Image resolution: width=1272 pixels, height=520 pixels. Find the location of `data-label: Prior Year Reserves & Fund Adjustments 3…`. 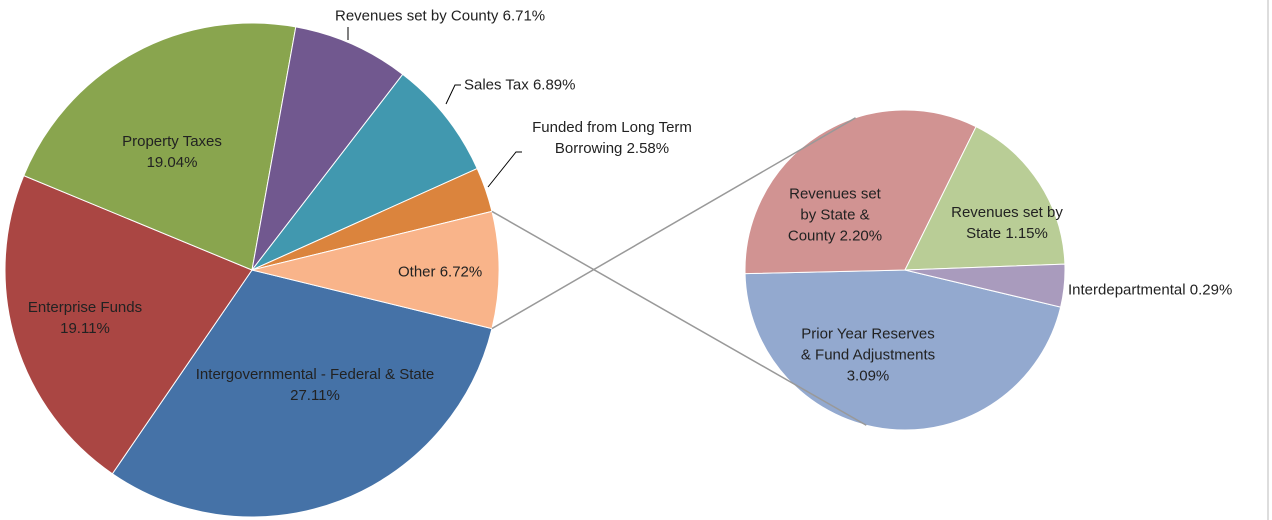

data-label: Prior Year Reserves & Fund Adjustments 3… is located at coordinates (868, 355).